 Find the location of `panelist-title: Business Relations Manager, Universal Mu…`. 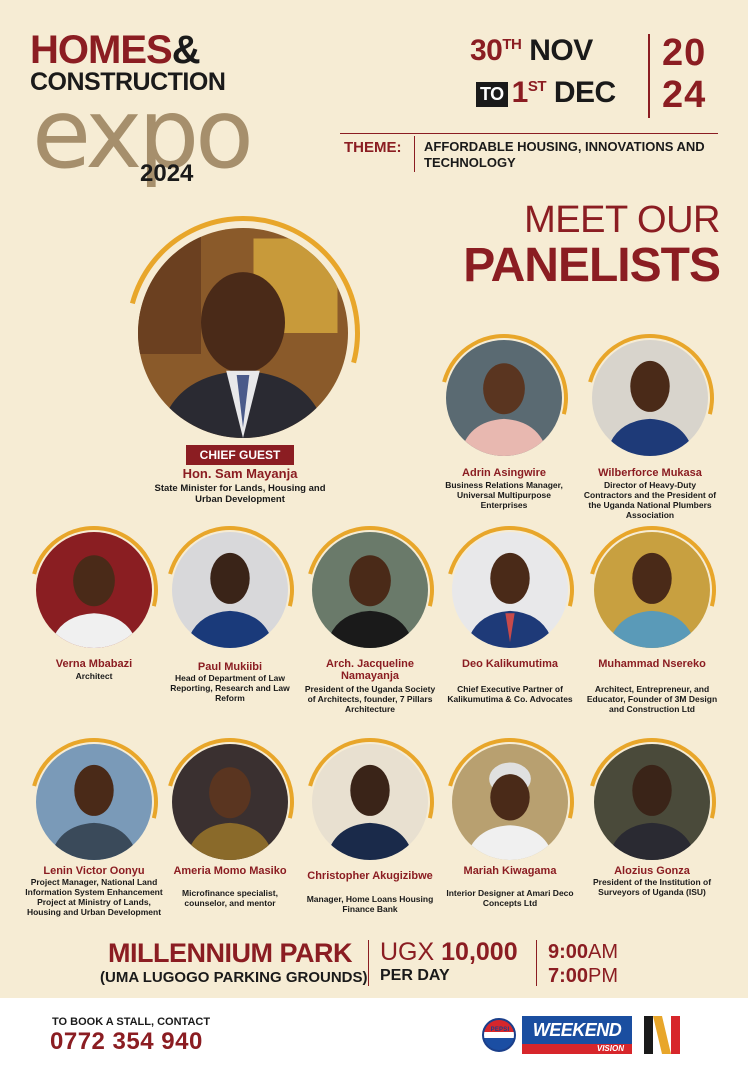

panelist-title: Business Relations Manager, Universal Mu… is located at coordinates (504, 495).